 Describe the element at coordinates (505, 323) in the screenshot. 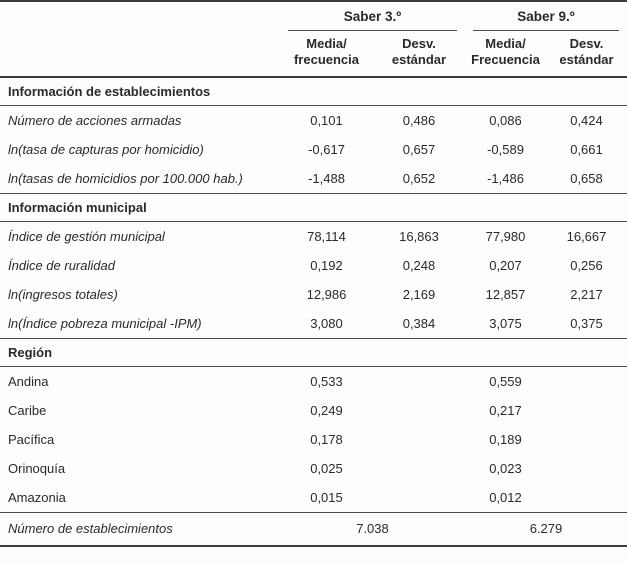

I see `cell-value: 3,075` at that location.